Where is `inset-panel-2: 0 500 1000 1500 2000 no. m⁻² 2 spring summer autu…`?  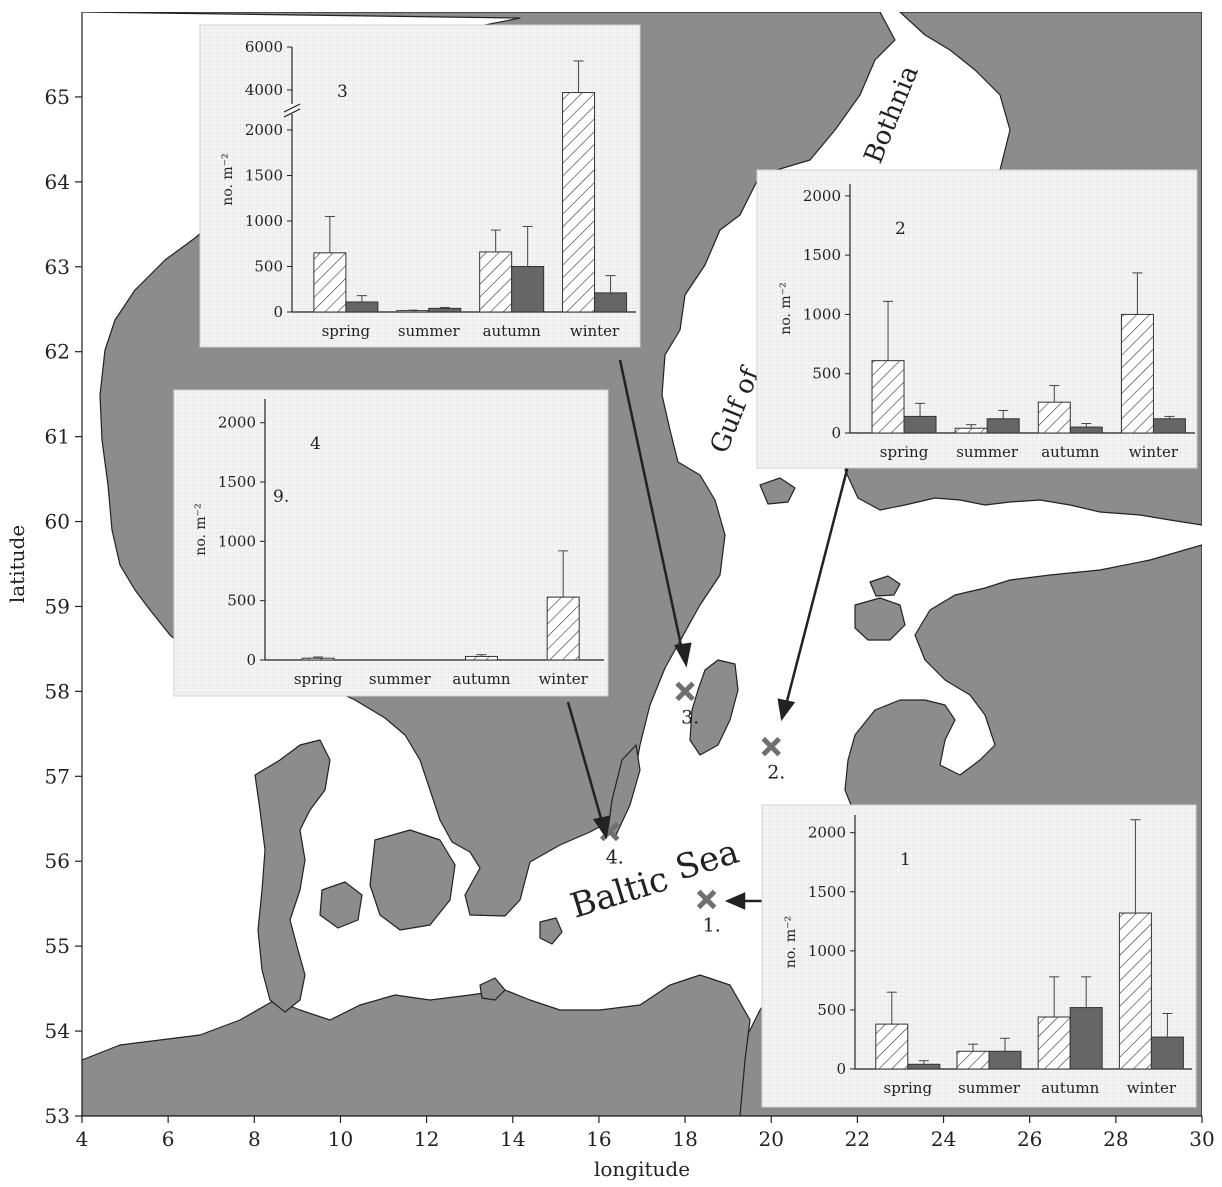
inset-panel-2: 0 500 1000 1500 2000 no. m⁻² 2 spring summer autu… is located at coordinates (977, 319).